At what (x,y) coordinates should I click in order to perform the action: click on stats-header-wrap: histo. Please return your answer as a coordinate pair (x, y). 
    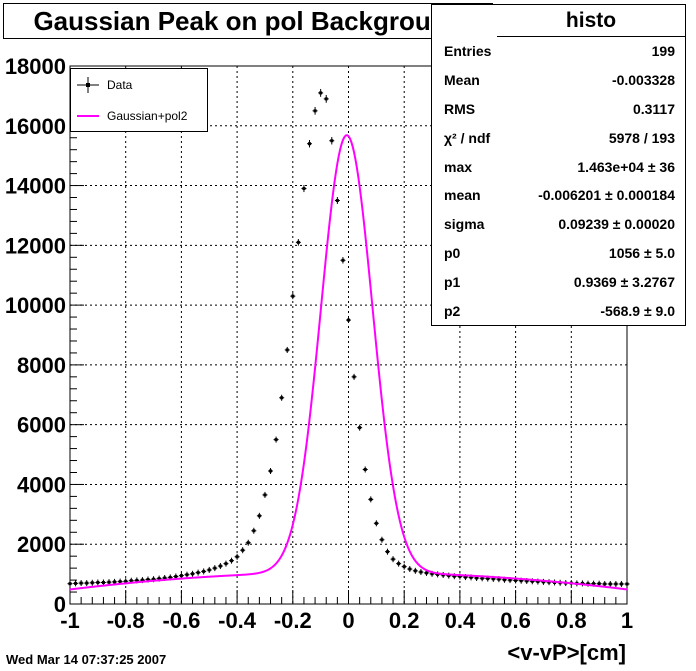
    Looking at the image, I should click on (558, 21).